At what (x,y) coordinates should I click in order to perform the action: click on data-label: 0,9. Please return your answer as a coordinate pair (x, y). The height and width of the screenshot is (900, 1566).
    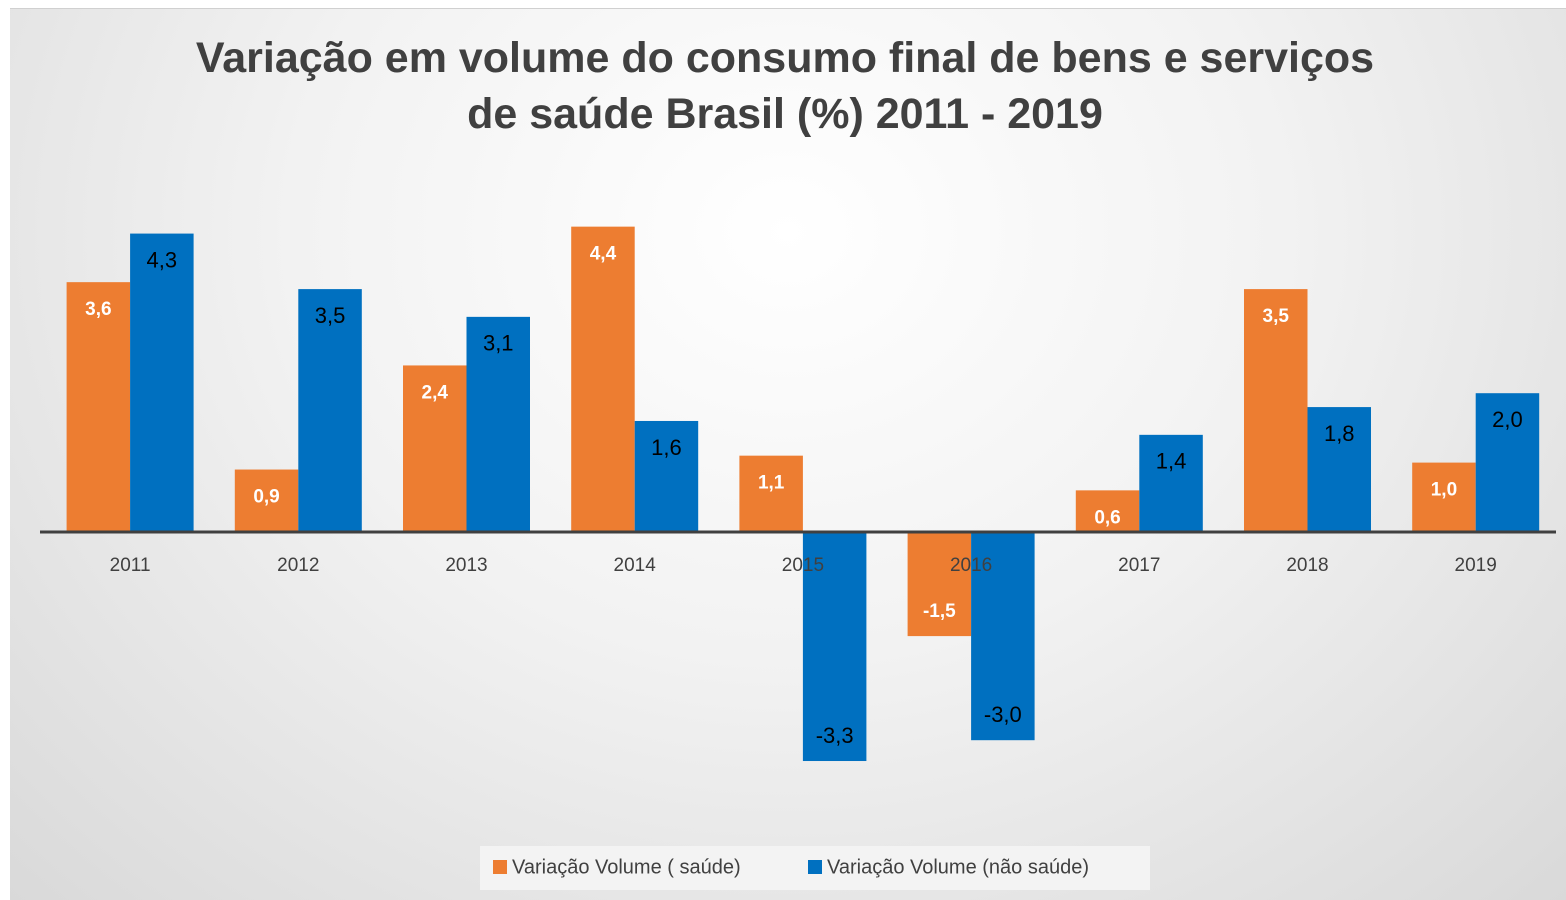
    Looking at the image, I should click on (266, 497).